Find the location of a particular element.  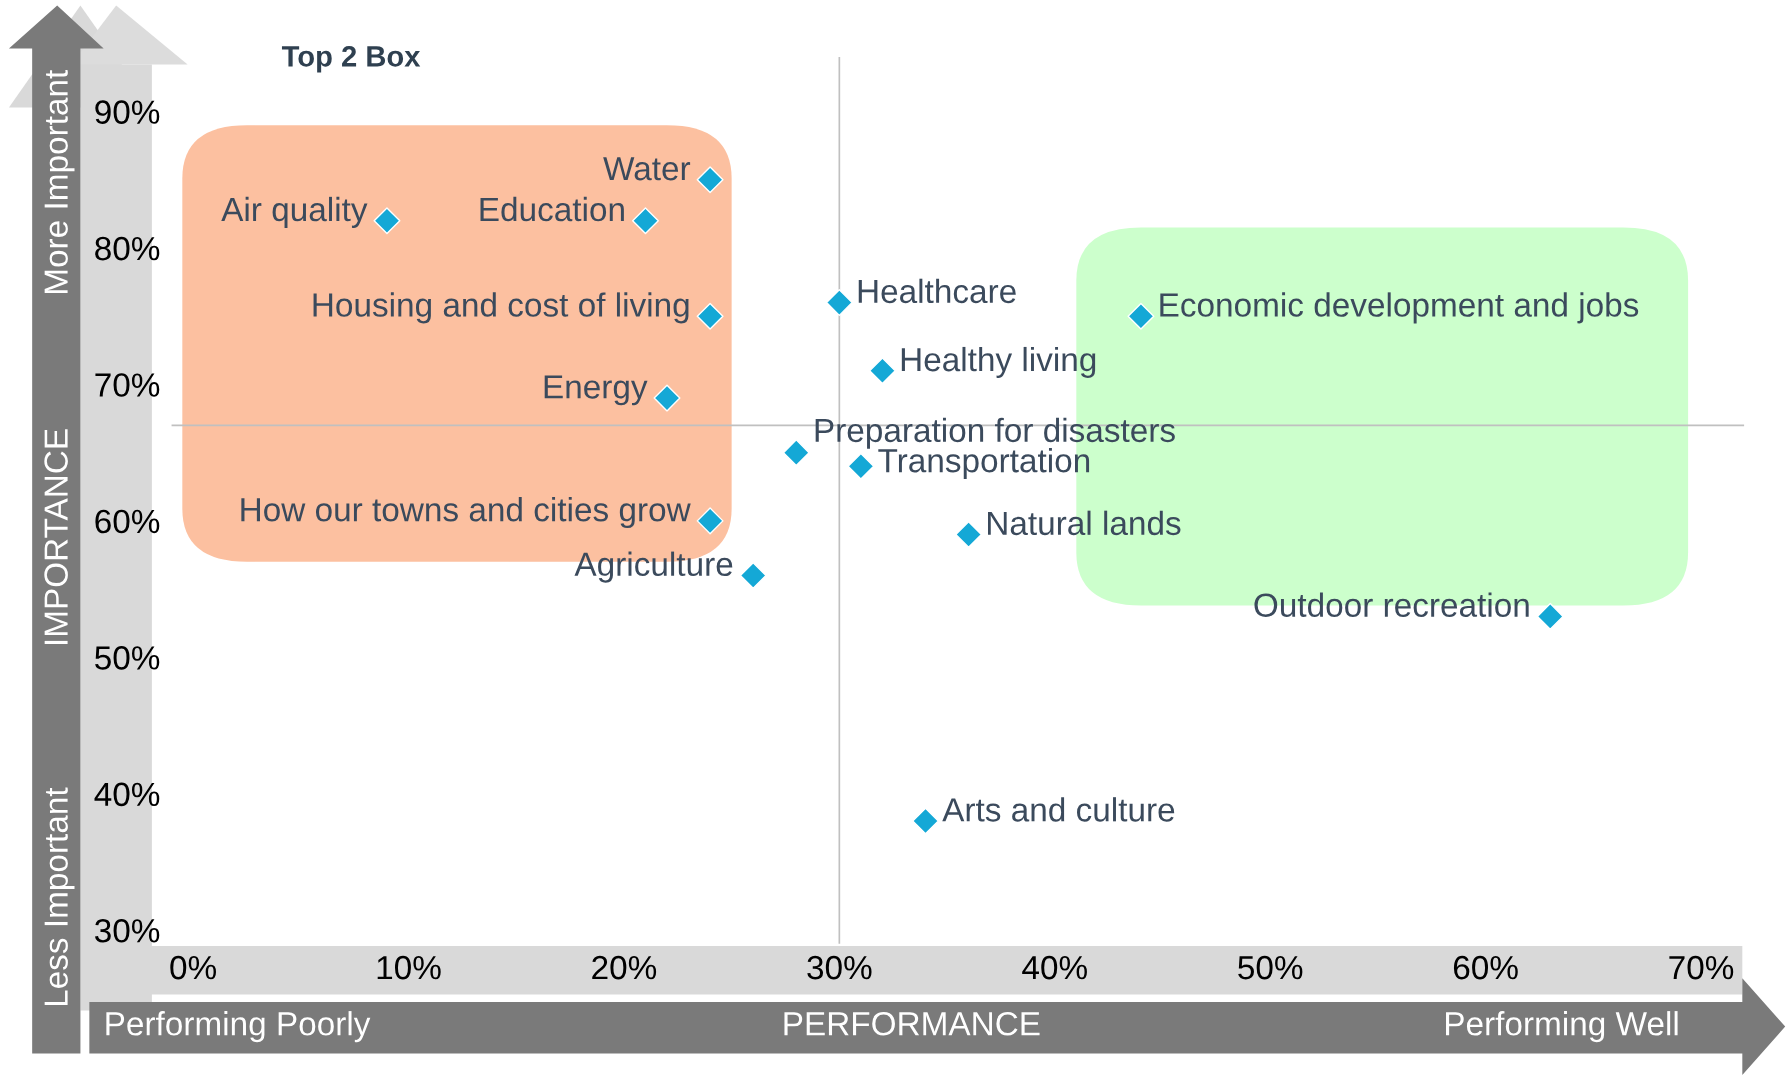

annotation: Preparation for disasters is located at coordinates (995, 433).